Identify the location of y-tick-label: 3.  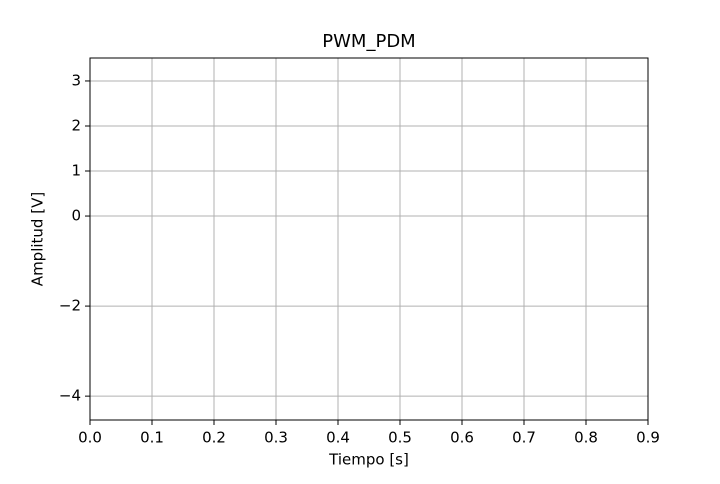
(76, 80).